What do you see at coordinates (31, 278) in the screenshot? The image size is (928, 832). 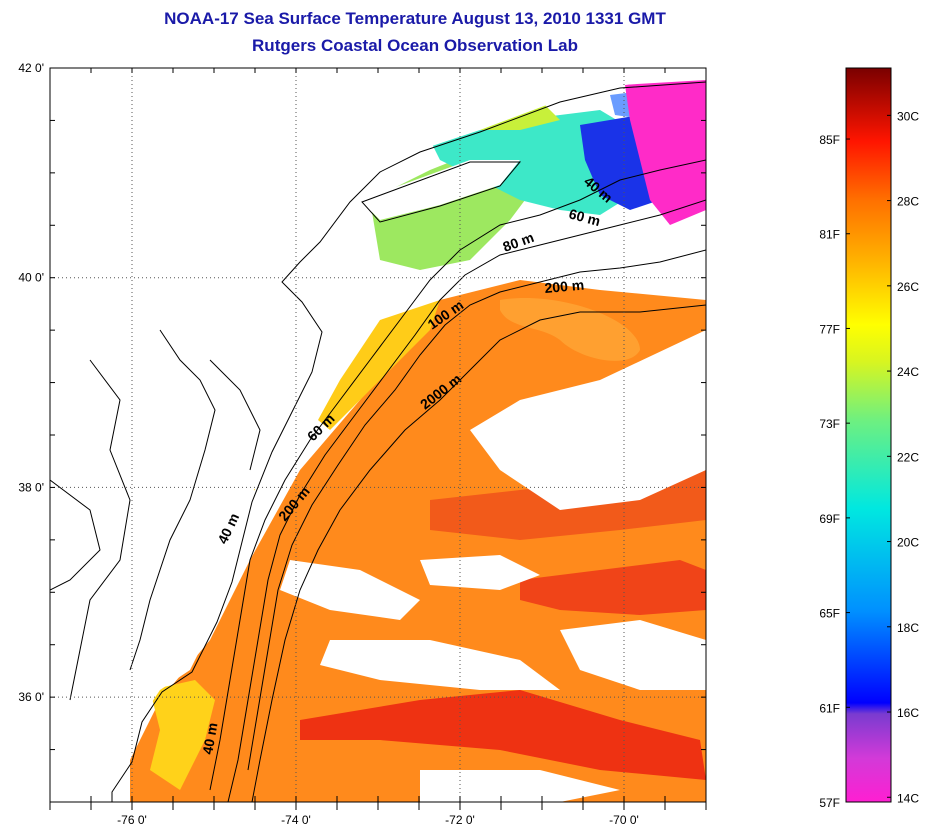 I see `latitude-label: 40 0'` at bounding box center [31, 278].